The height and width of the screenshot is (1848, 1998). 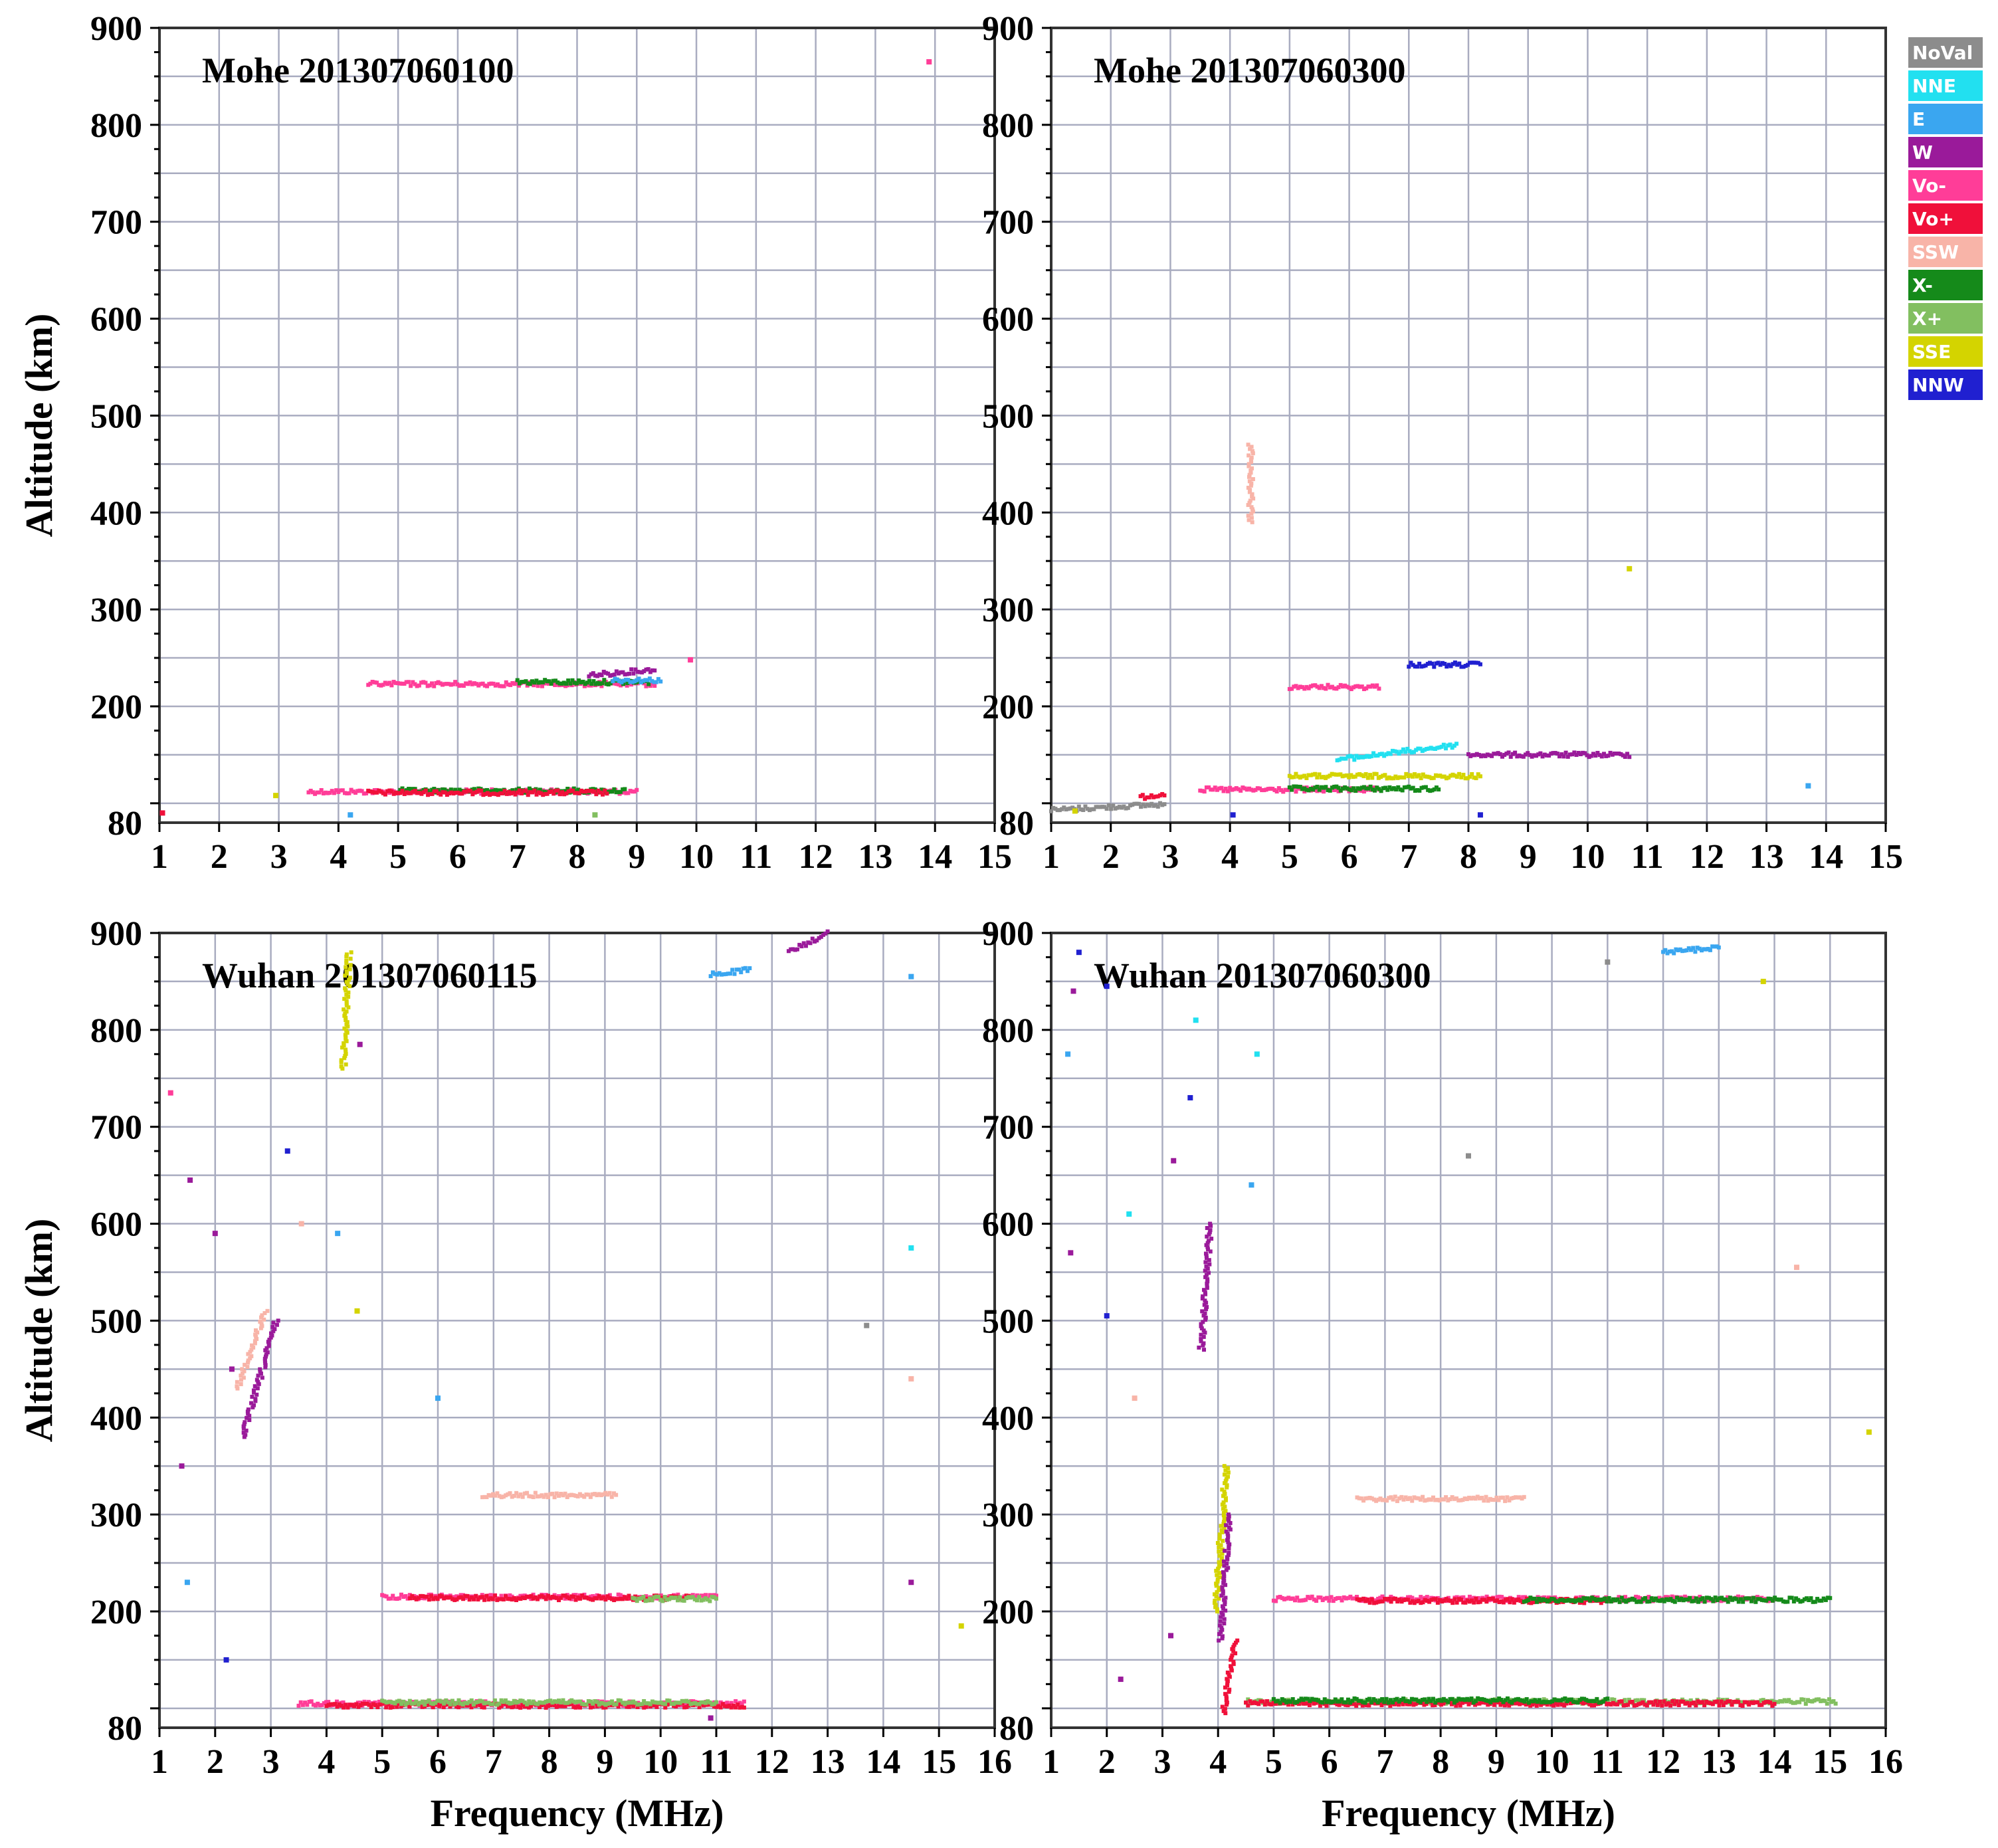 I want to click on legend-label: E, so click(x=1918, y=119).